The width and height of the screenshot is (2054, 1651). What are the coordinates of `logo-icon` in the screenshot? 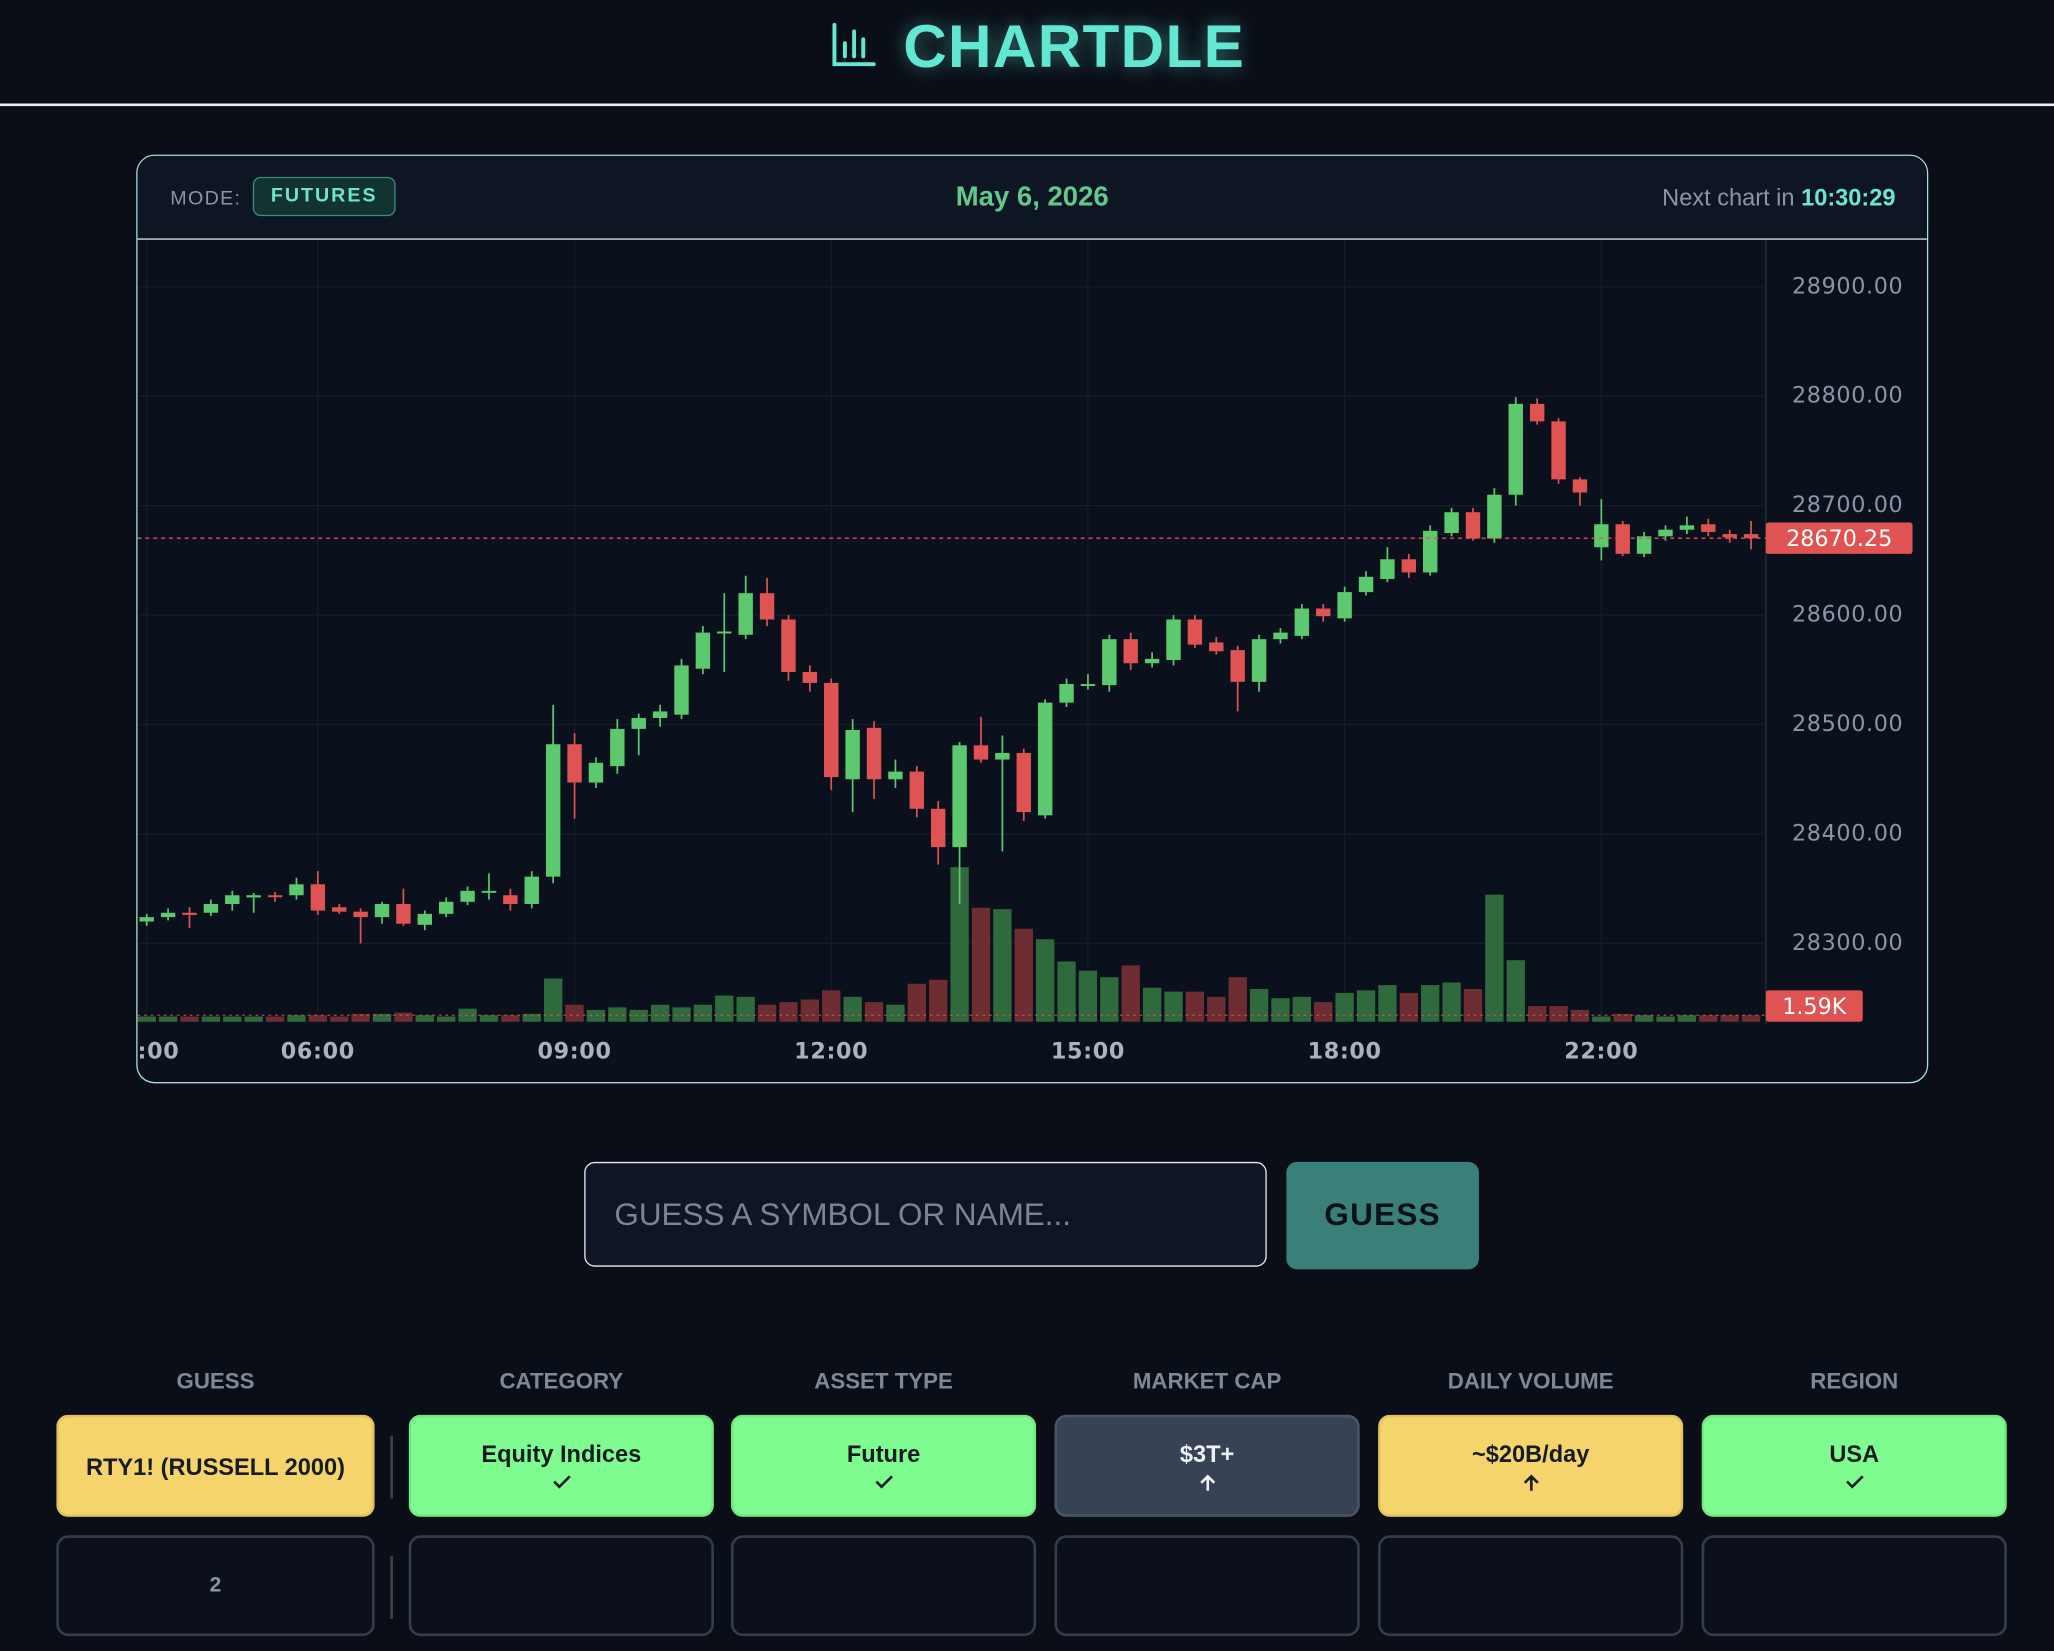 It's located at (854, 44).